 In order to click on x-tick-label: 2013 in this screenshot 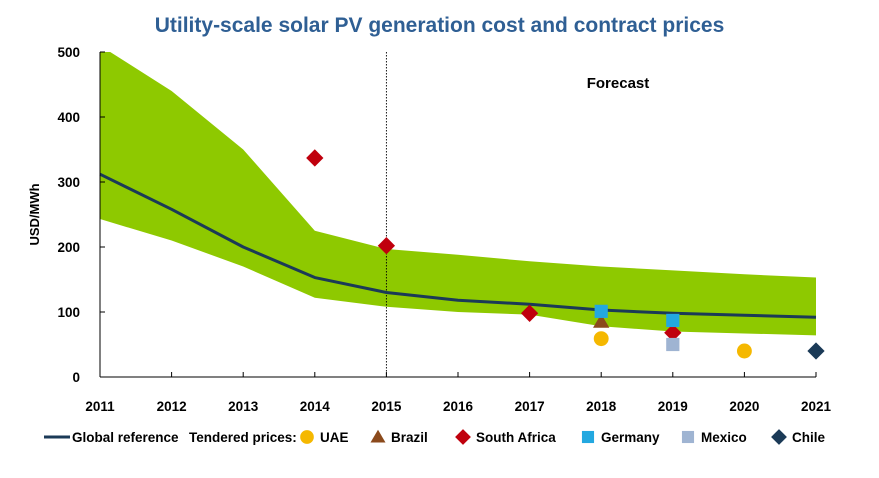, I will do `click(243, 406)`.